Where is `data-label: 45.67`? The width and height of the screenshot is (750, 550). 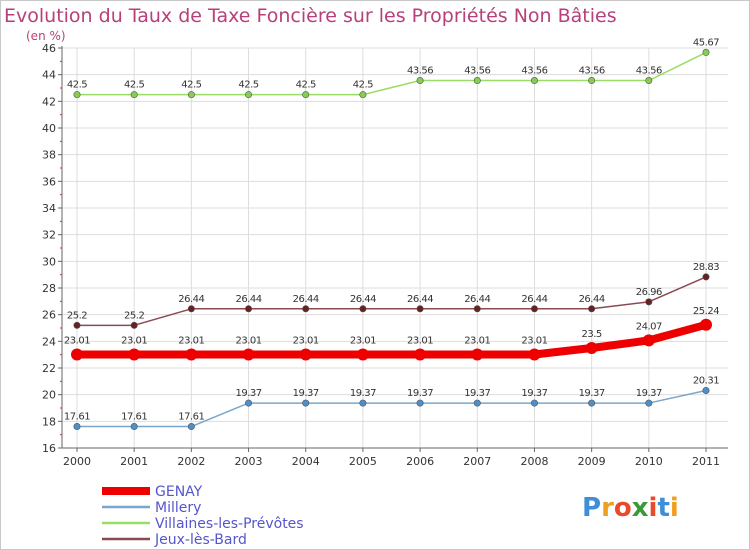
data-label: 45.67 is located at coordinates (706, 42).